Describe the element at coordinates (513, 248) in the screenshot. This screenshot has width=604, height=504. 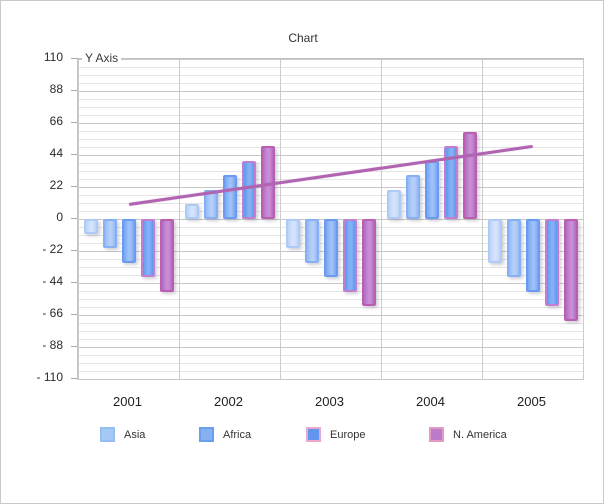
I see `bar-africa-2005` at that location.